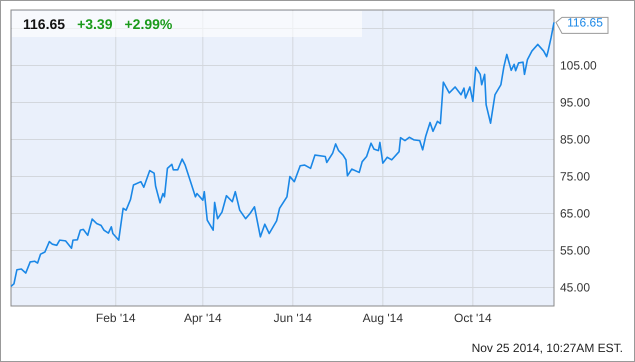 The width and height of the screenshot is (635, 362). Describe the element at coordinates (575, 103) in the screenshot. I see `y-tick-label: 95.00` at that location.